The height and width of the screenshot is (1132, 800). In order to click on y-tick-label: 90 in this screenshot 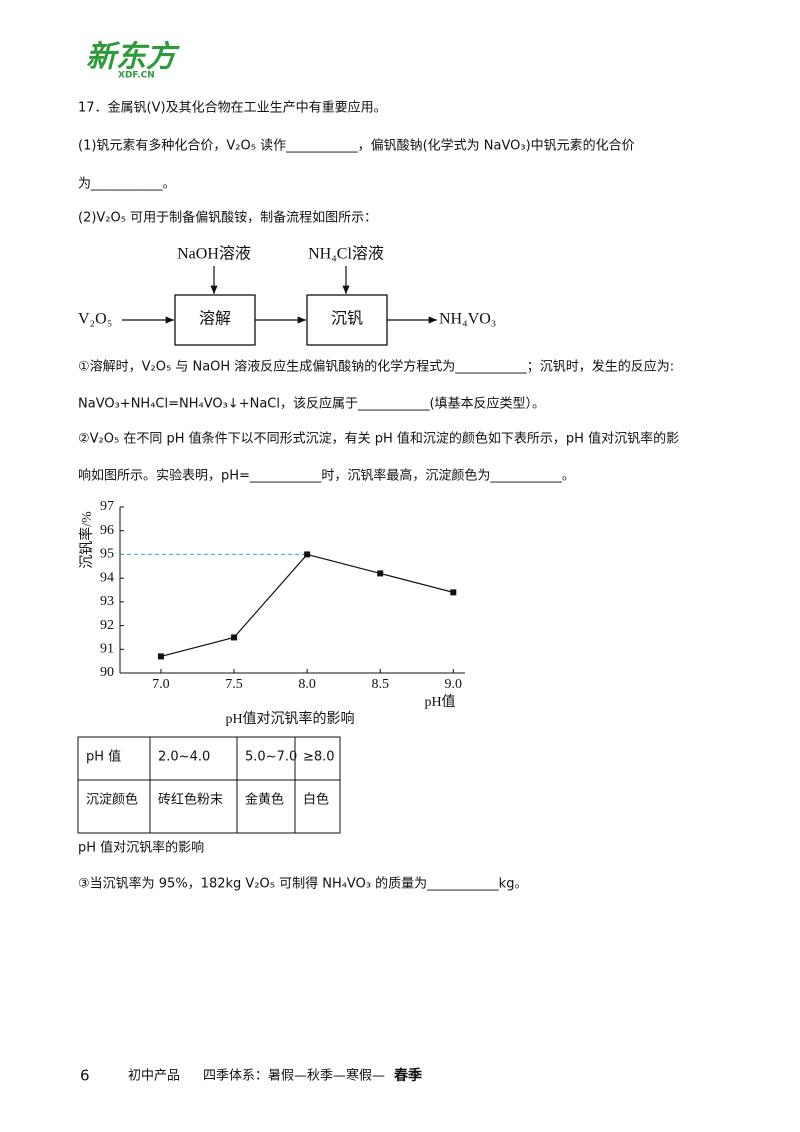, I will do `click(107, 672)`.